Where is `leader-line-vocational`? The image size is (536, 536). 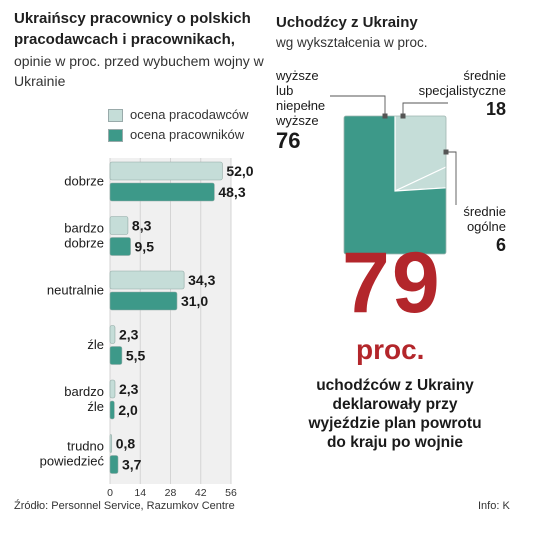 leader-line-vocational is located at coordinates (425, 109).